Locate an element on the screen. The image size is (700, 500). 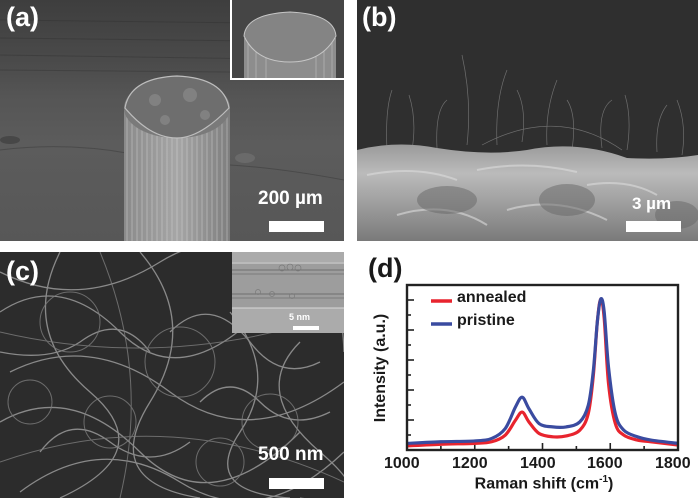
inset-pillar-top is located at coordinates (290, 44).